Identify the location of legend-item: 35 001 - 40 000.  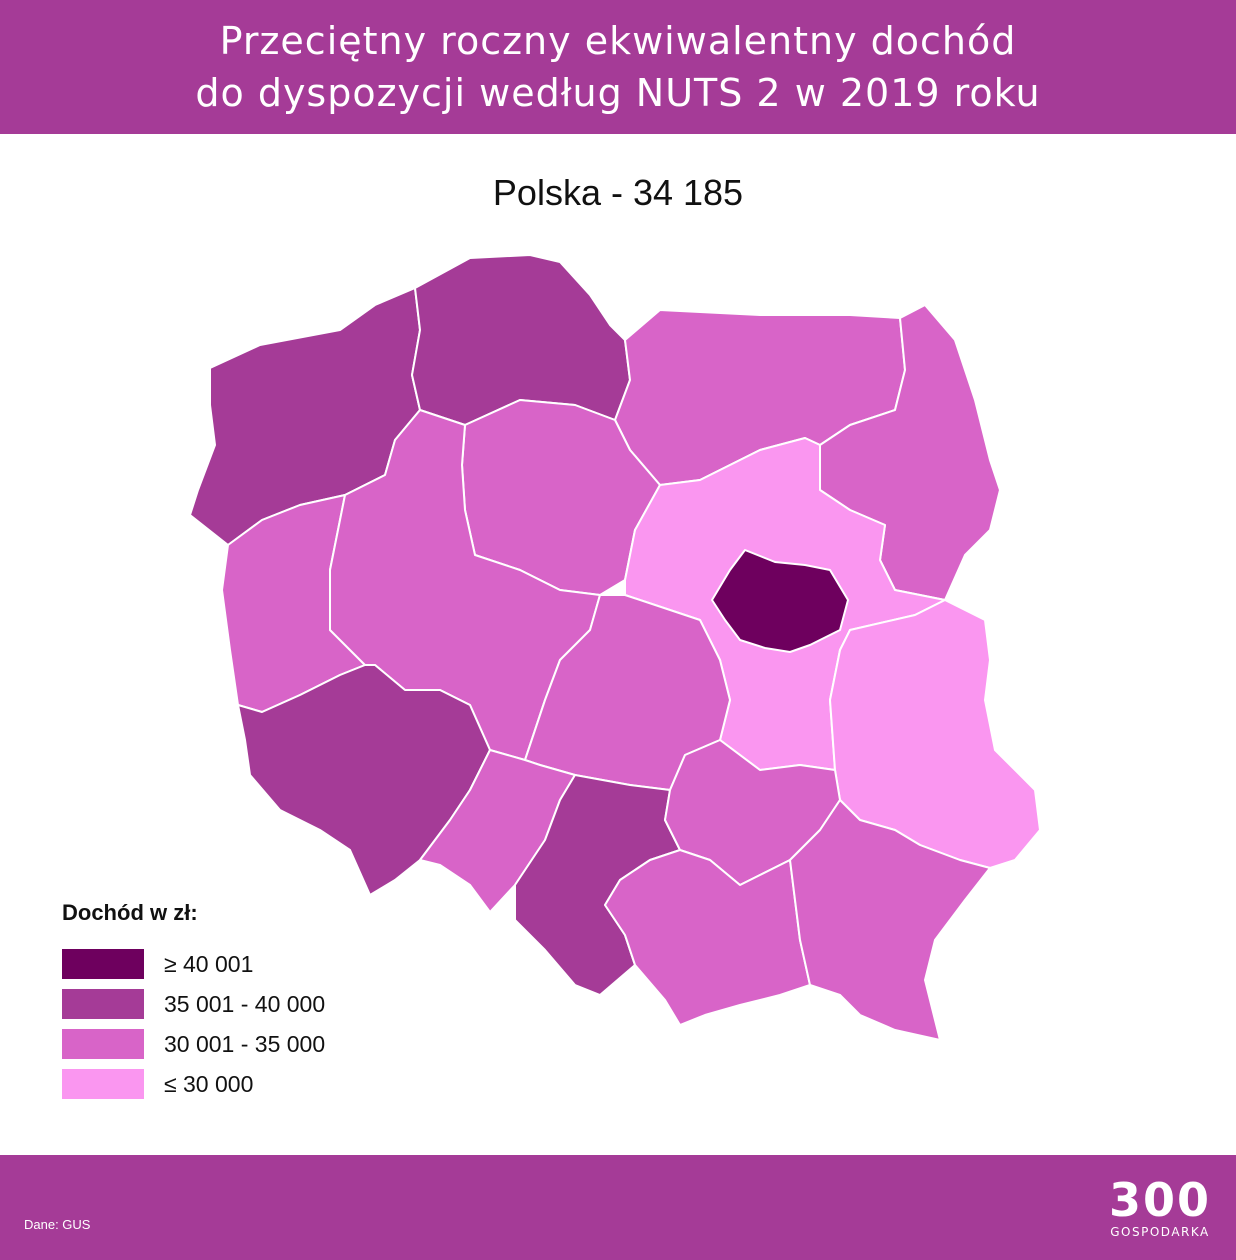
(193, 1004).